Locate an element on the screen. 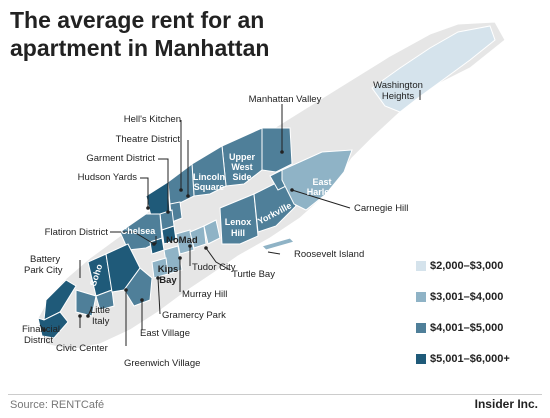 The width and height of the screenshot is (550, 418). label-flatiron-district: Flatiron District is located at coordinates (77, 232).